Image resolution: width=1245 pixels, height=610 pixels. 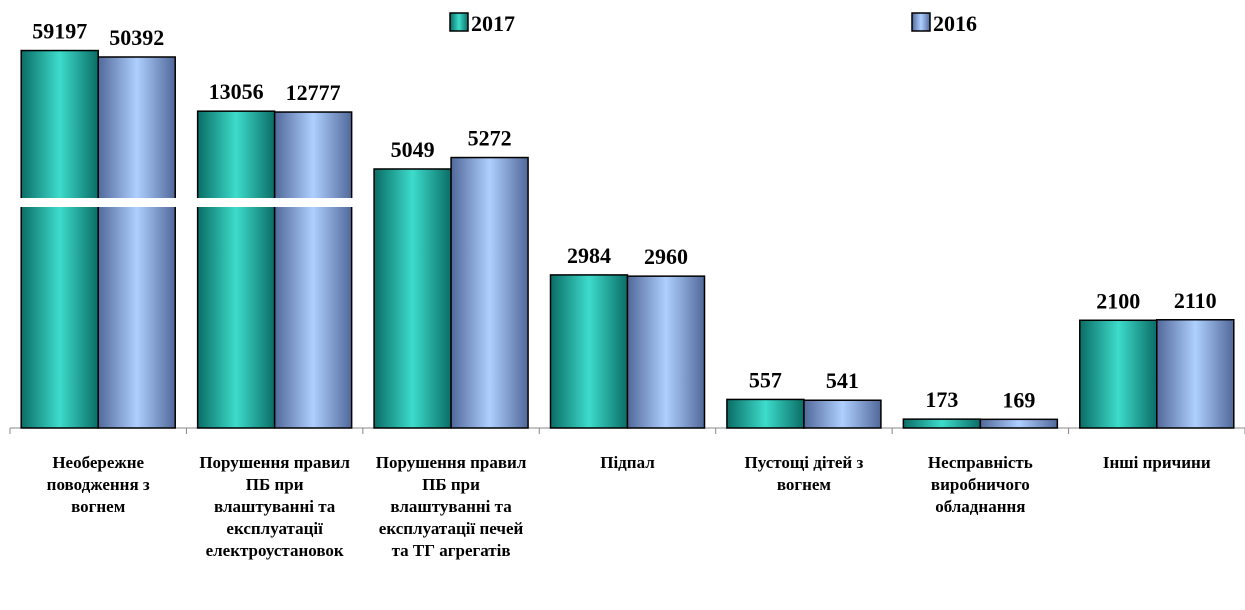 What do you see at coordinates (955, 23) in the screenshot?
I see `legend-label: 2016` at bounding box center [955, 23].